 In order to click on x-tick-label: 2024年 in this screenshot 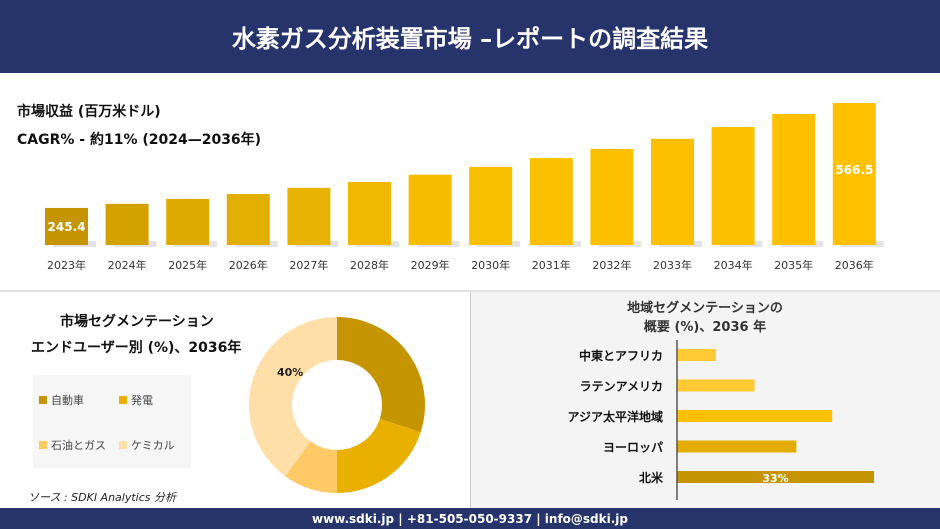, I will do `click(127, 265)`.